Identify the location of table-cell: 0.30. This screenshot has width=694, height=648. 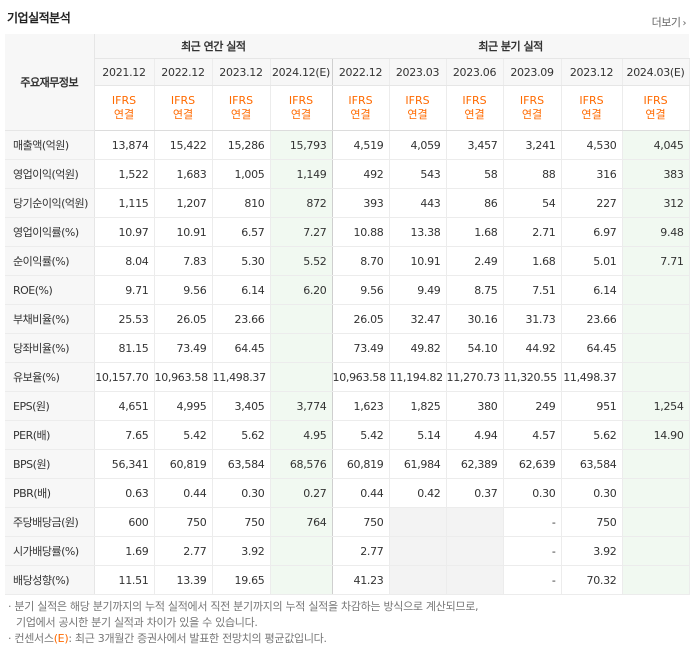
(241, 493).